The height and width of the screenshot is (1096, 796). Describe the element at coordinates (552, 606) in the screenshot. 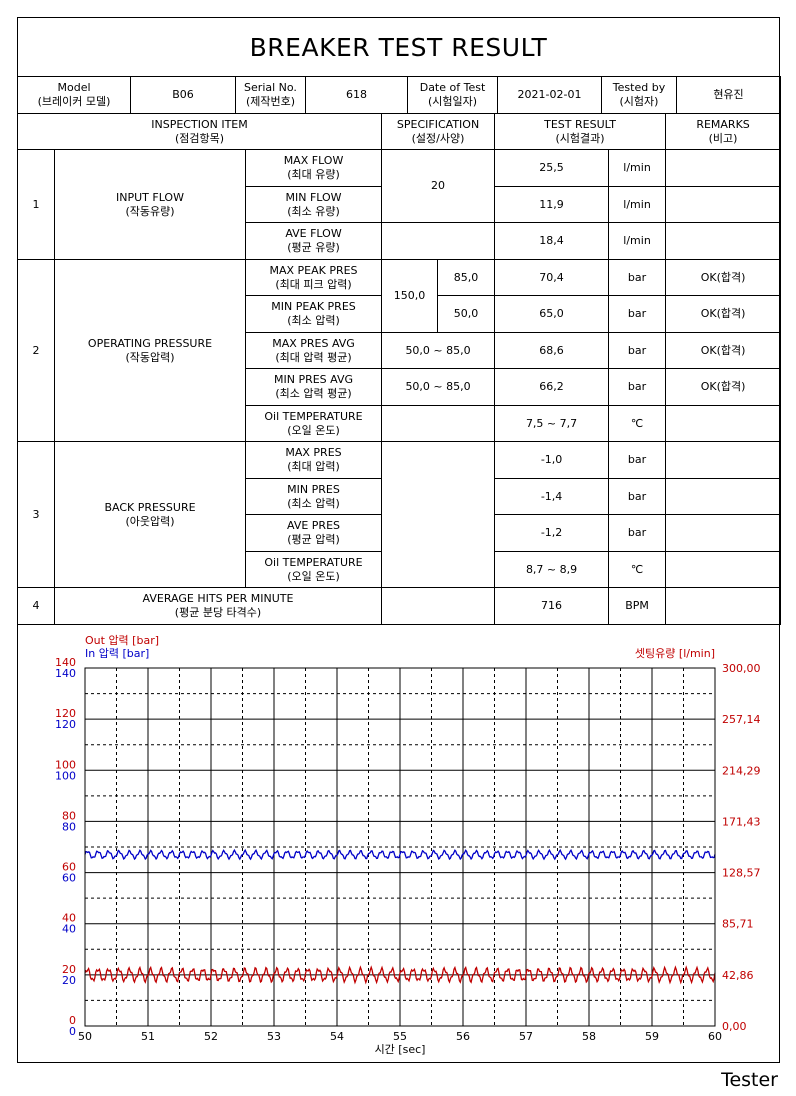

I see `result-value: 716` at that location.